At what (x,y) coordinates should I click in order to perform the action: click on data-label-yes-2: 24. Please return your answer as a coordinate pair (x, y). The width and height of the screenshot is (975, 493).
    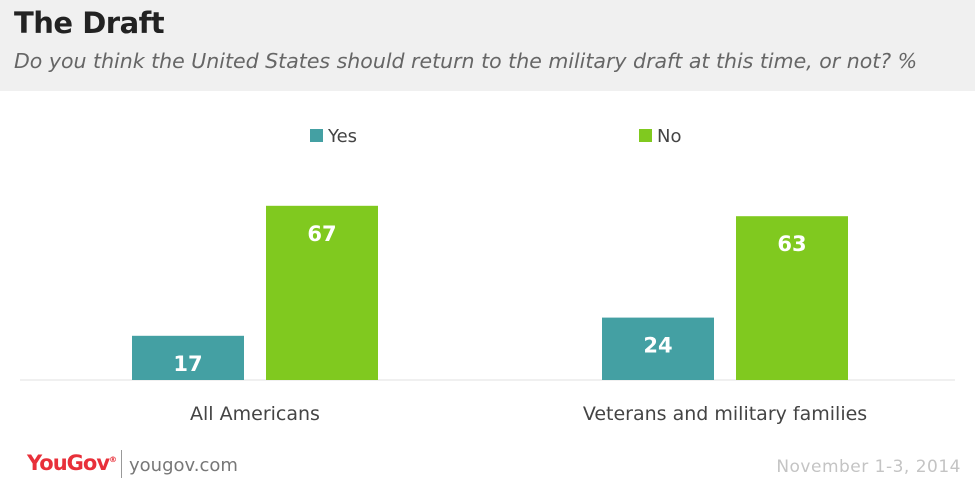
    Looking at the image, I should click on (657, 346).